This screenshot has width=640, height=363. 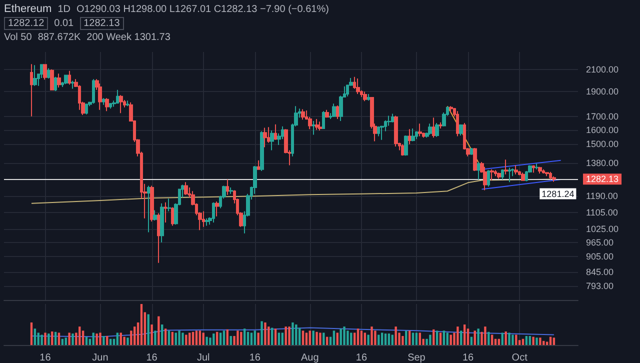 What do you see at coordinates (520, 357) in the screenshot?
I see `x-tick-label: Oct` at bounding box center [520, 357].